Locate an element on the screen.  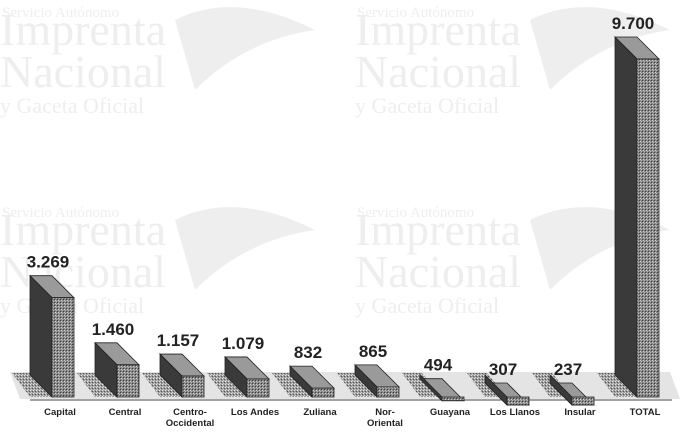
category-label: Guayana is located at coordinates (450, 412).